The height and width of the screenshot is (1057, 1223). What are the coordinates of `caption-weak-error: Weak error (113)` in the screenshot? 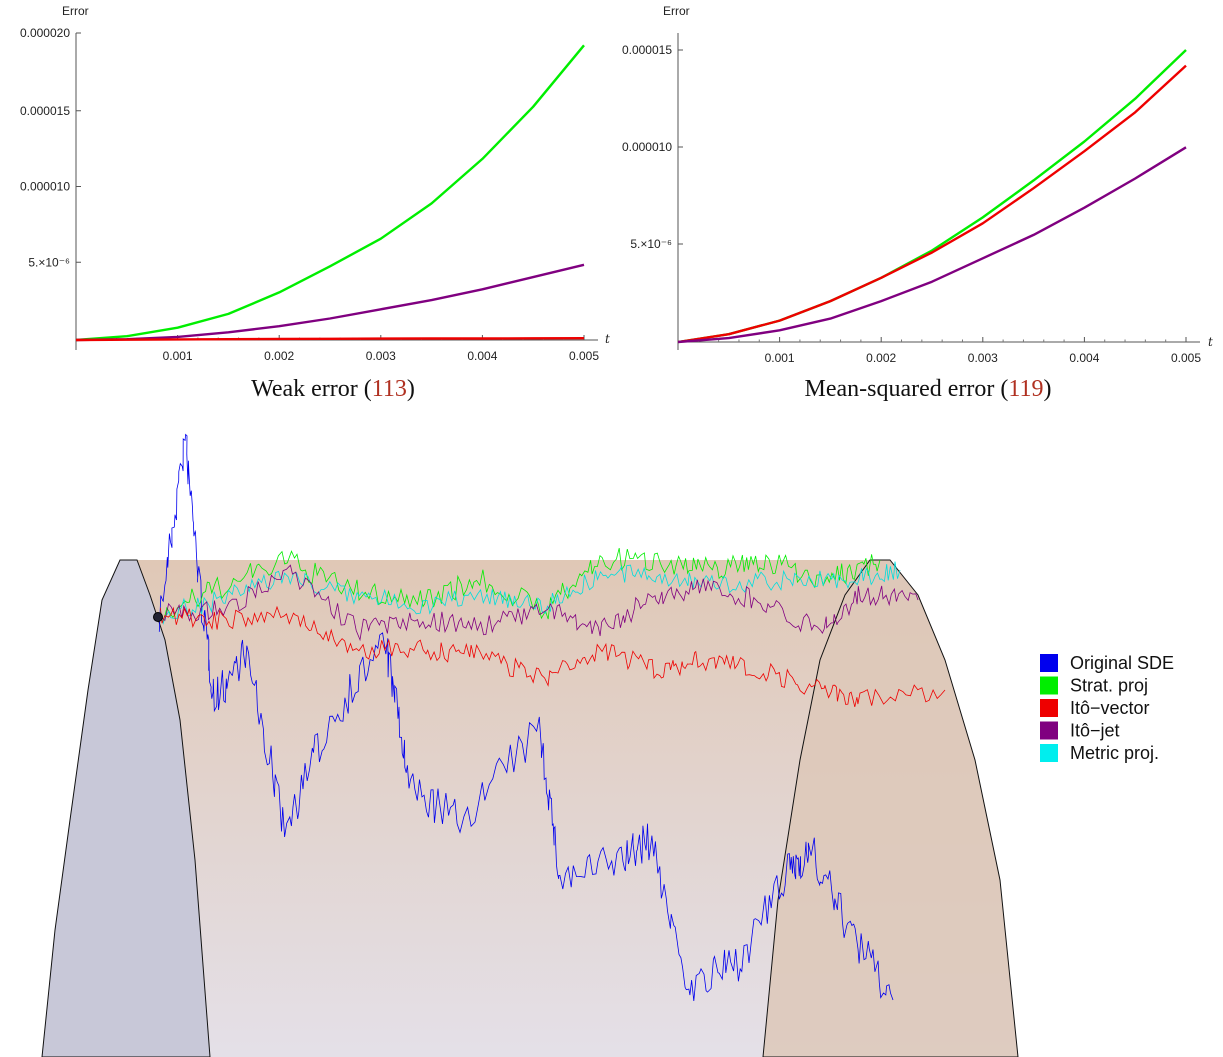 It's located at (333, 389).